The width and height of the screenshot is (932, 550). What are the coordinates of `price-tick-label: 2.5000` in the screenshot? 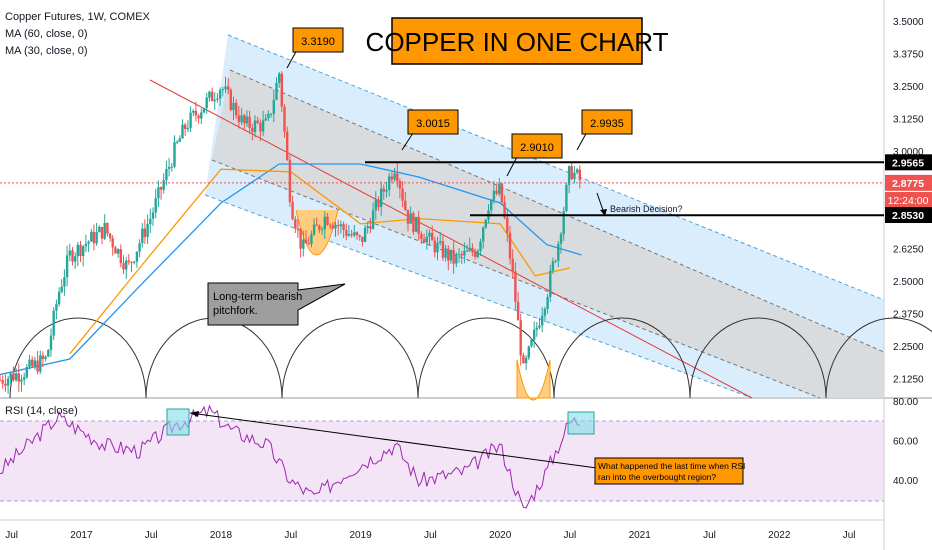 It's located at (908, 282).